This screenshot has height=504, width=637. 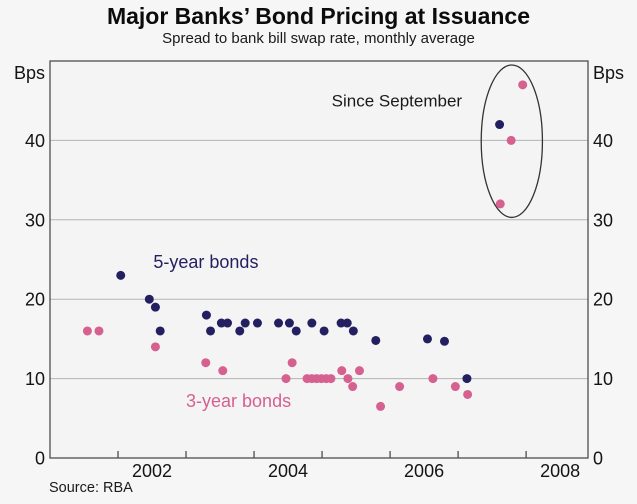 I want to click on y-label-right-10: 10, so click(x=603, y=379).